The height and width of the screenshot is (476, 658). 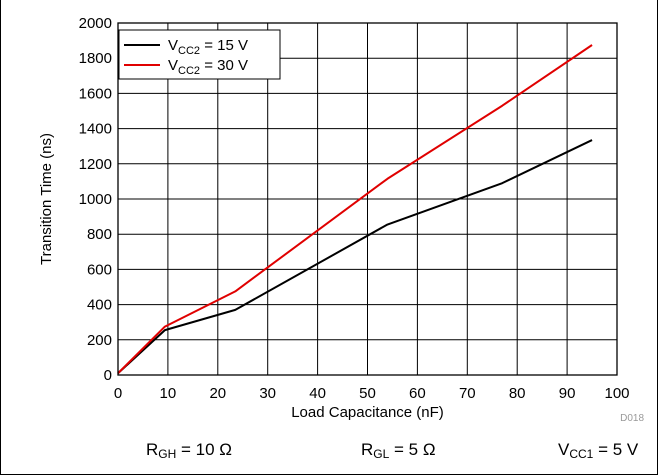 I want to click on x-tick-label: 0, so click(x=118, y=393).